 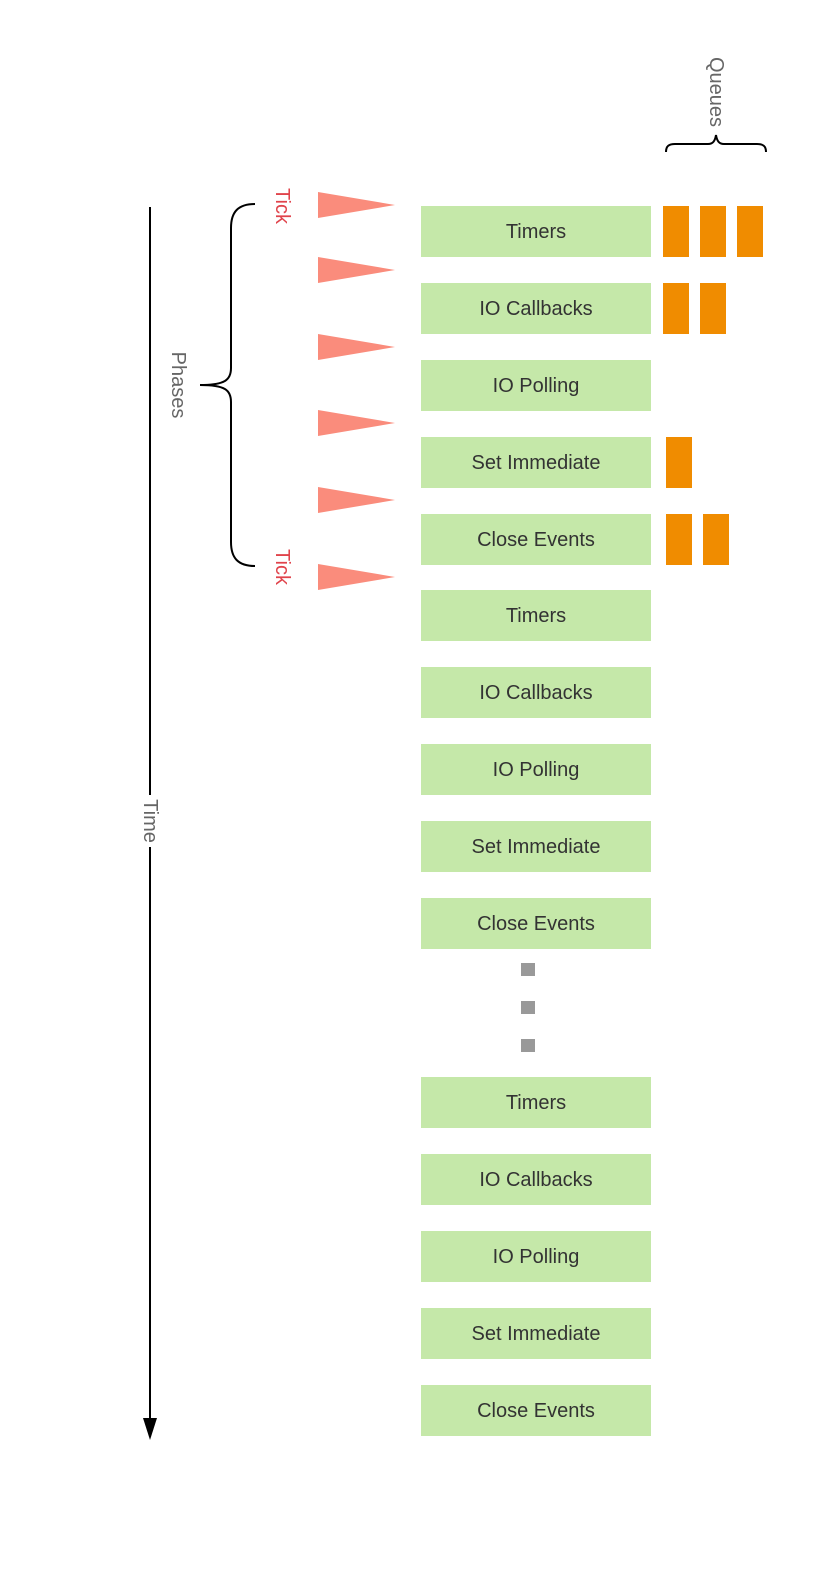 I want to click on queues-brace: Queues, so click(x=716, y=105).